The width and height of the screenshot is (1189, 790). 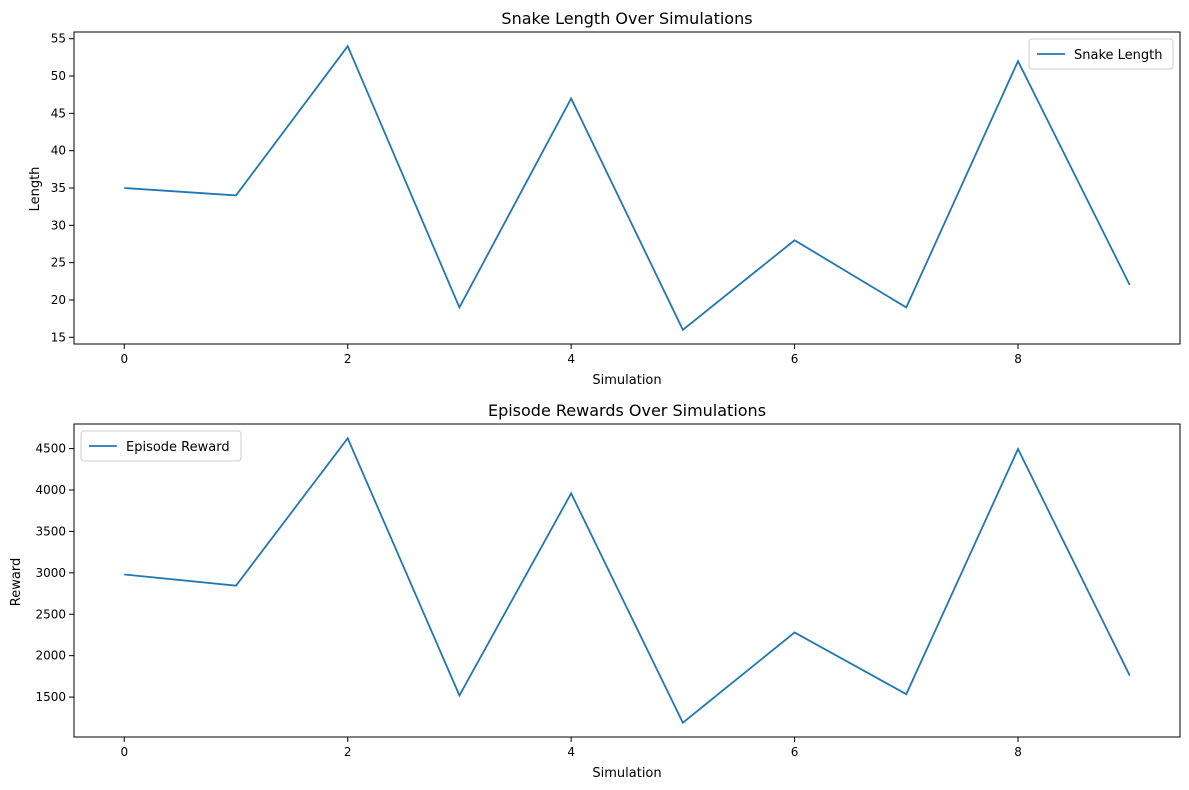 I want to click on legend: Episode Reward, so click(x=161, y=446).